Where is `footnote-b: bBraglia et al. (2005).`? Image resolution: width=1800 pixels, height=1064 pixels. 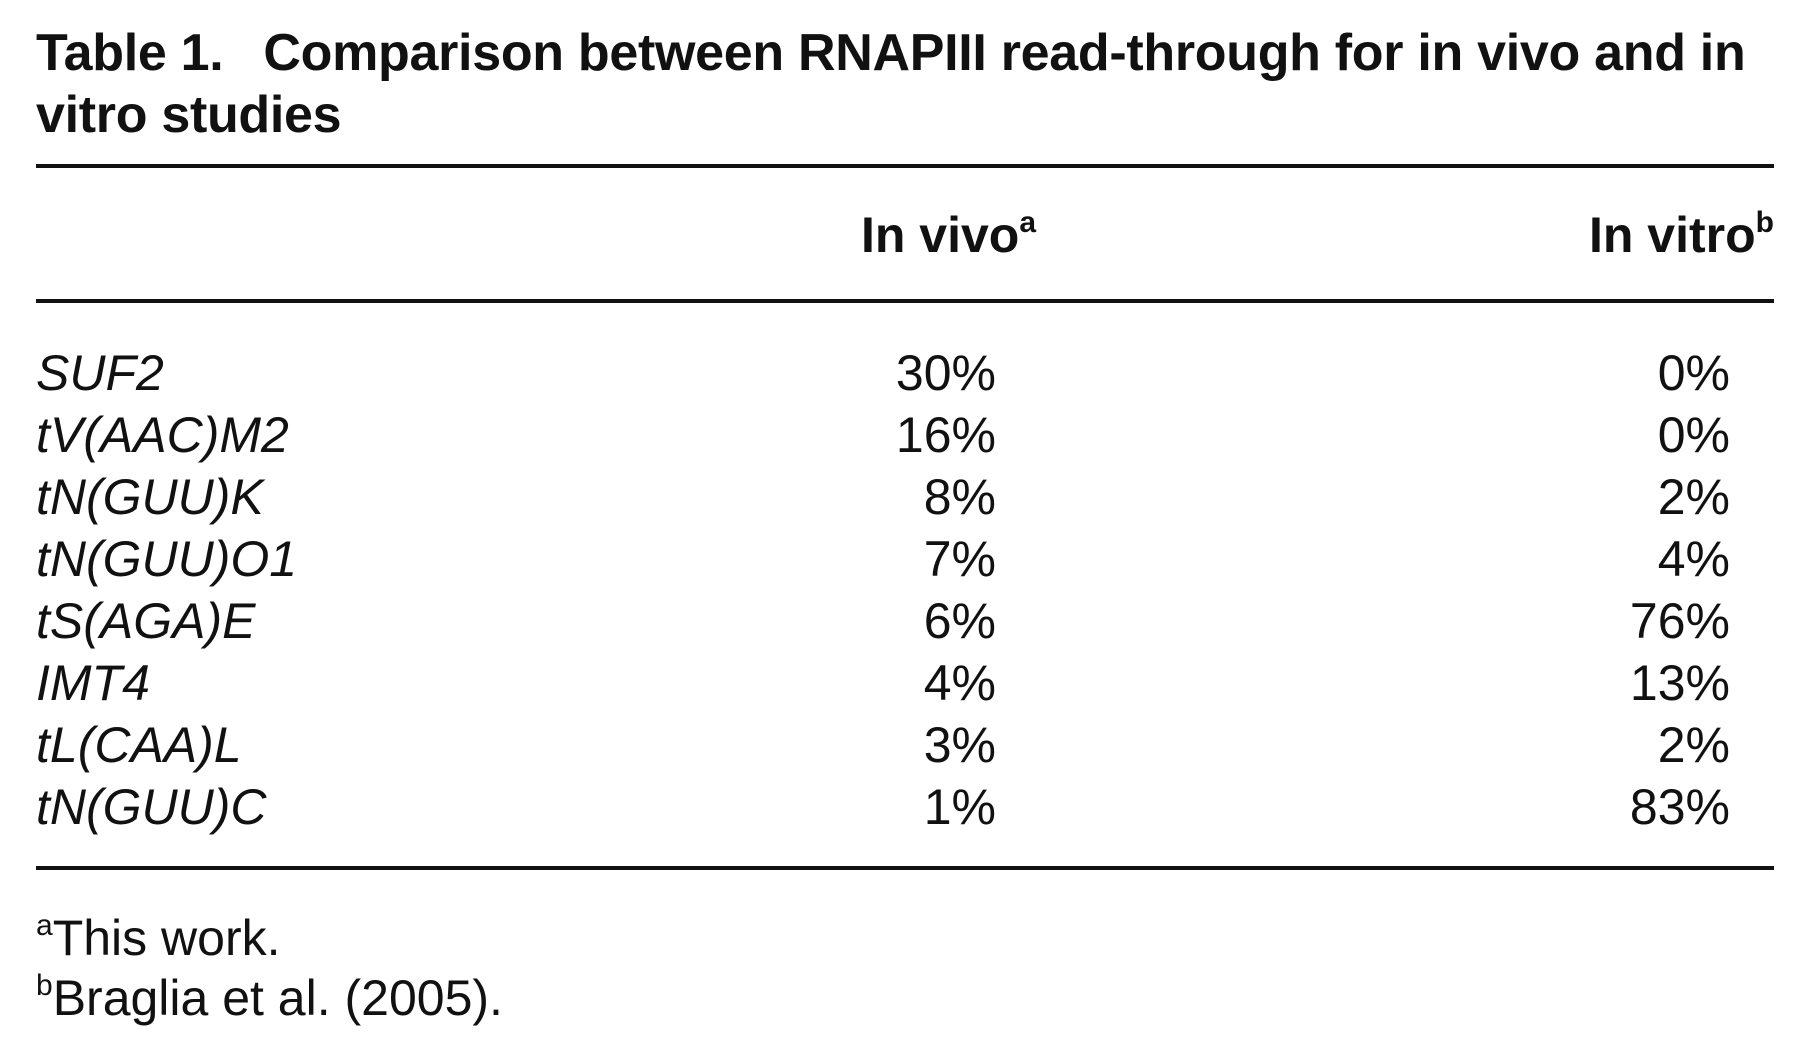
footnote-b: bBraglia et al. (2005). is located at coordinates (269, 998).